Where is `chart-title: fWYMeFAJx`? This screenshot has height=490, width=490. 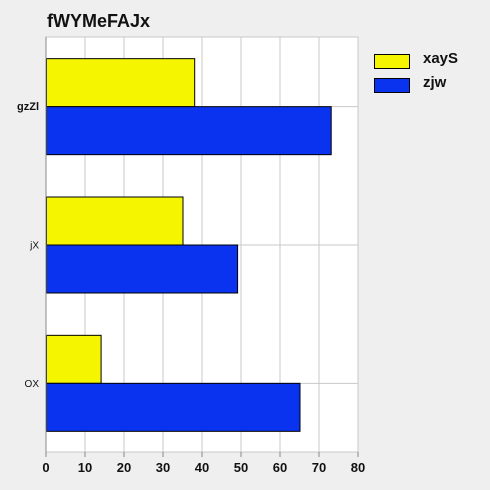 chart-title: fWYMeFAJx is located at coordinates (99, 21).